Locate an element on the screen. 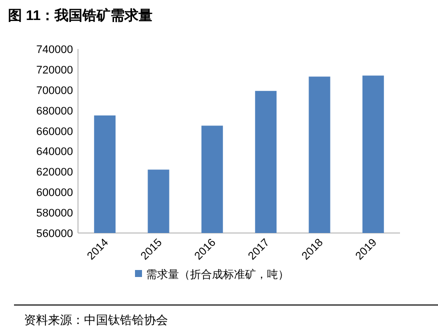  y-tick-label: 580000 is located at coordinates (54, 214).